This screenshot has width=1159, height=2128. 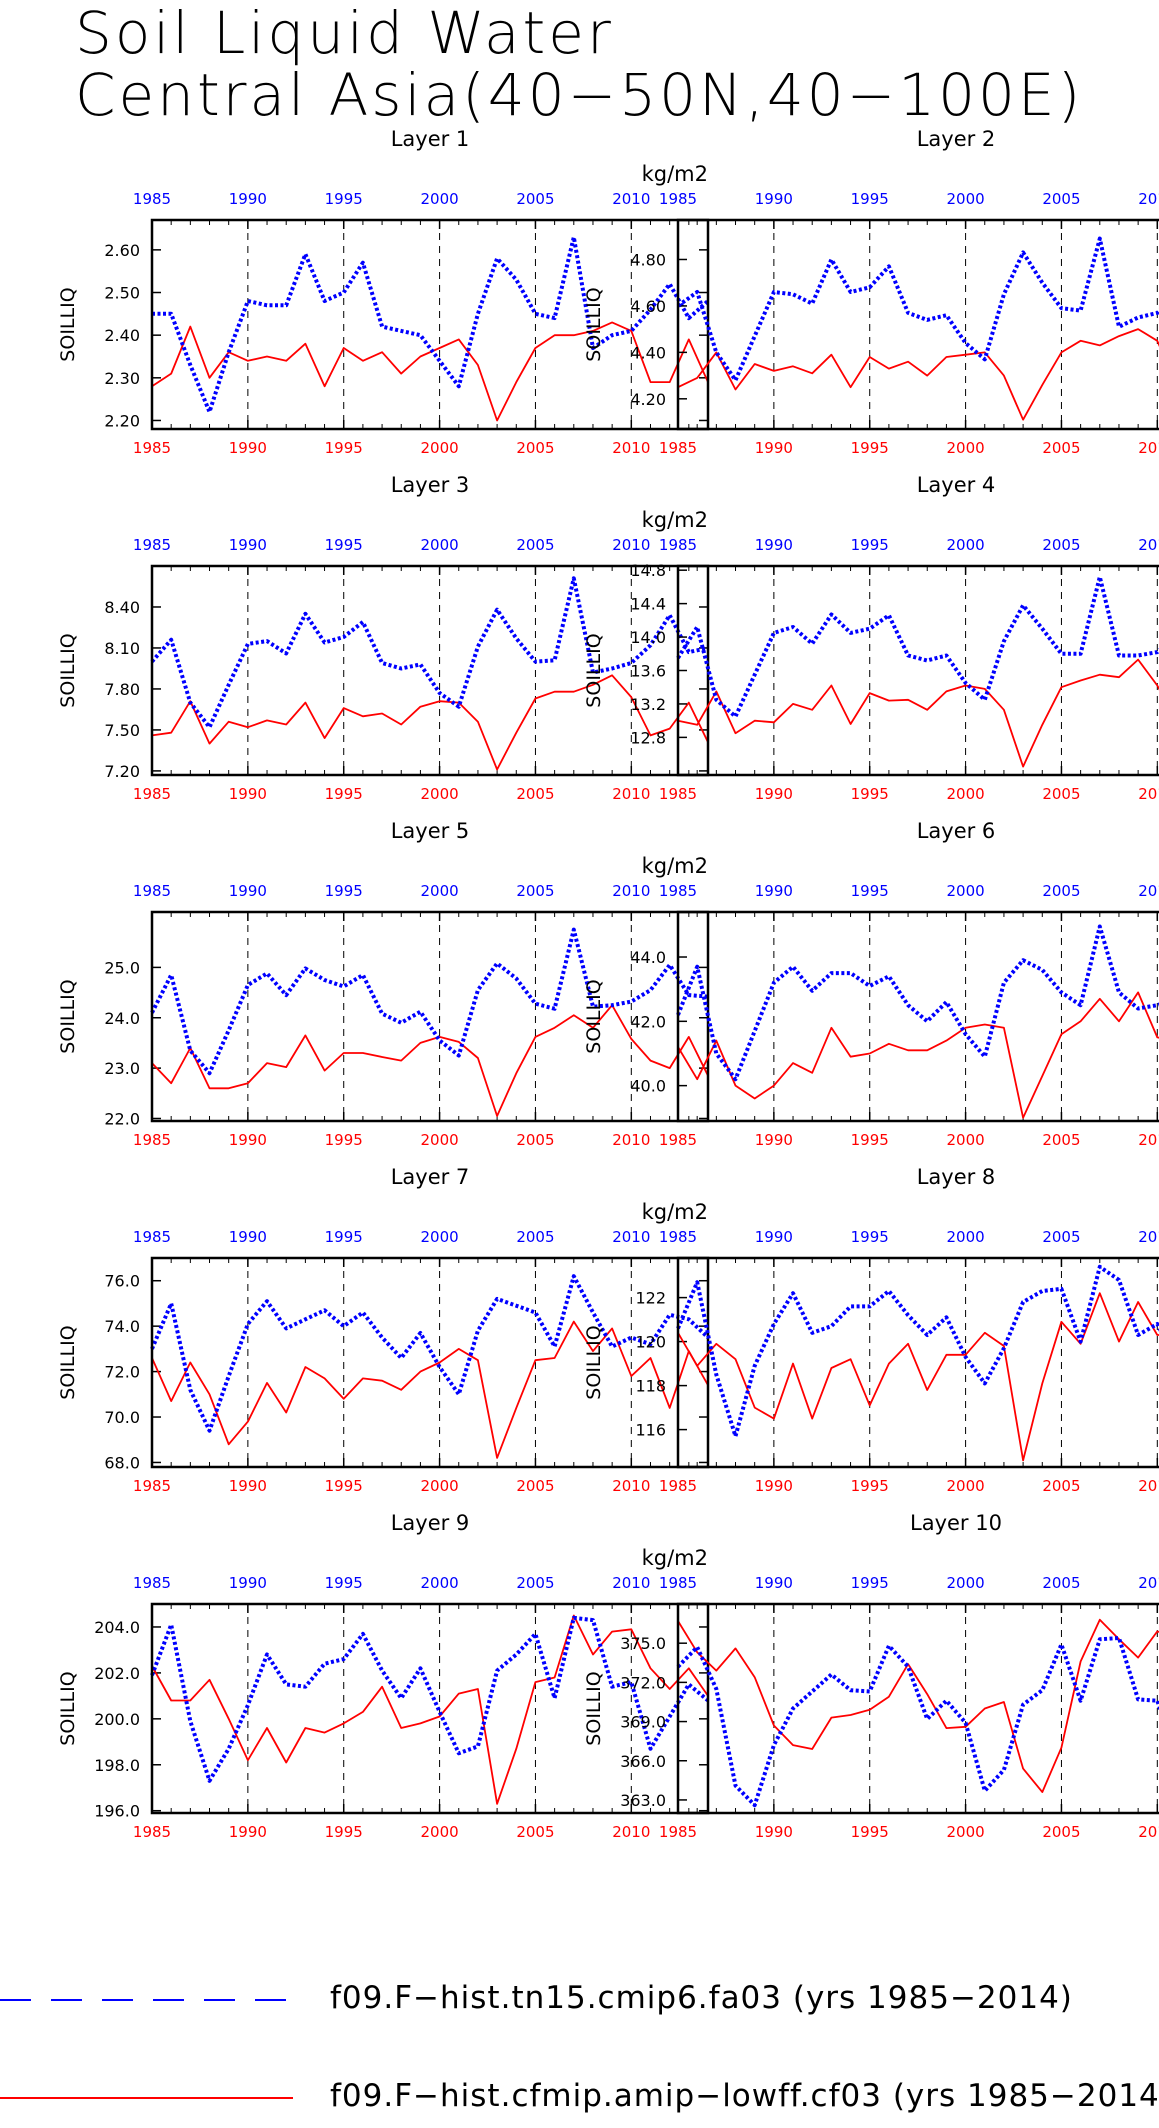 What do you see at coordinates (650, 1298) in the screenshot?
I see `y-tick-label: 122` at bounding box center [650, 1298].